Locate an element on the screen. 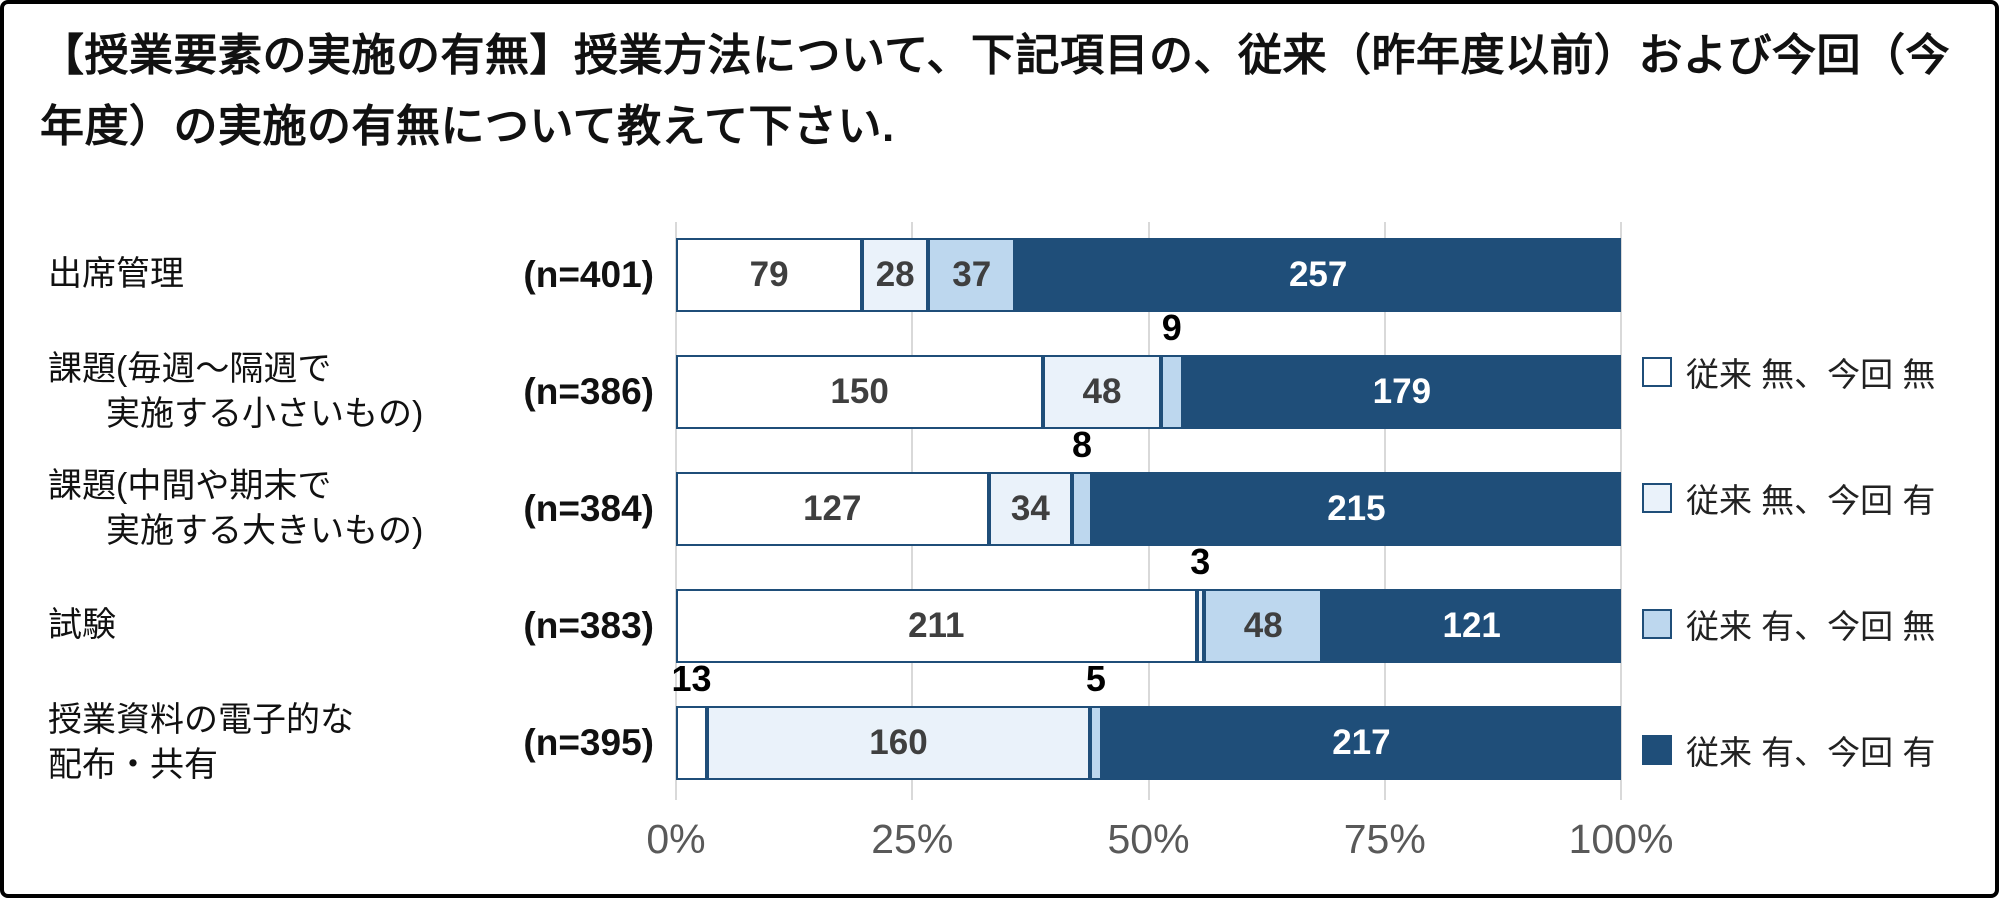 The image size is (1999, 898). bar-segment: 37 is located at coordinates (972, 274).